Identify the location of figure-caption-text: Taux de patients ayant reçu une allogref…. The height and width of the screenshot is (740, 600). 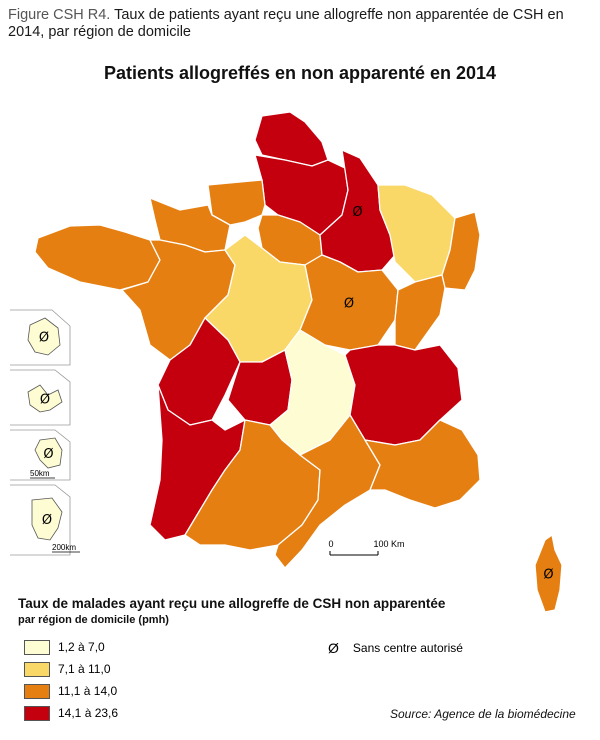
(286, 23).